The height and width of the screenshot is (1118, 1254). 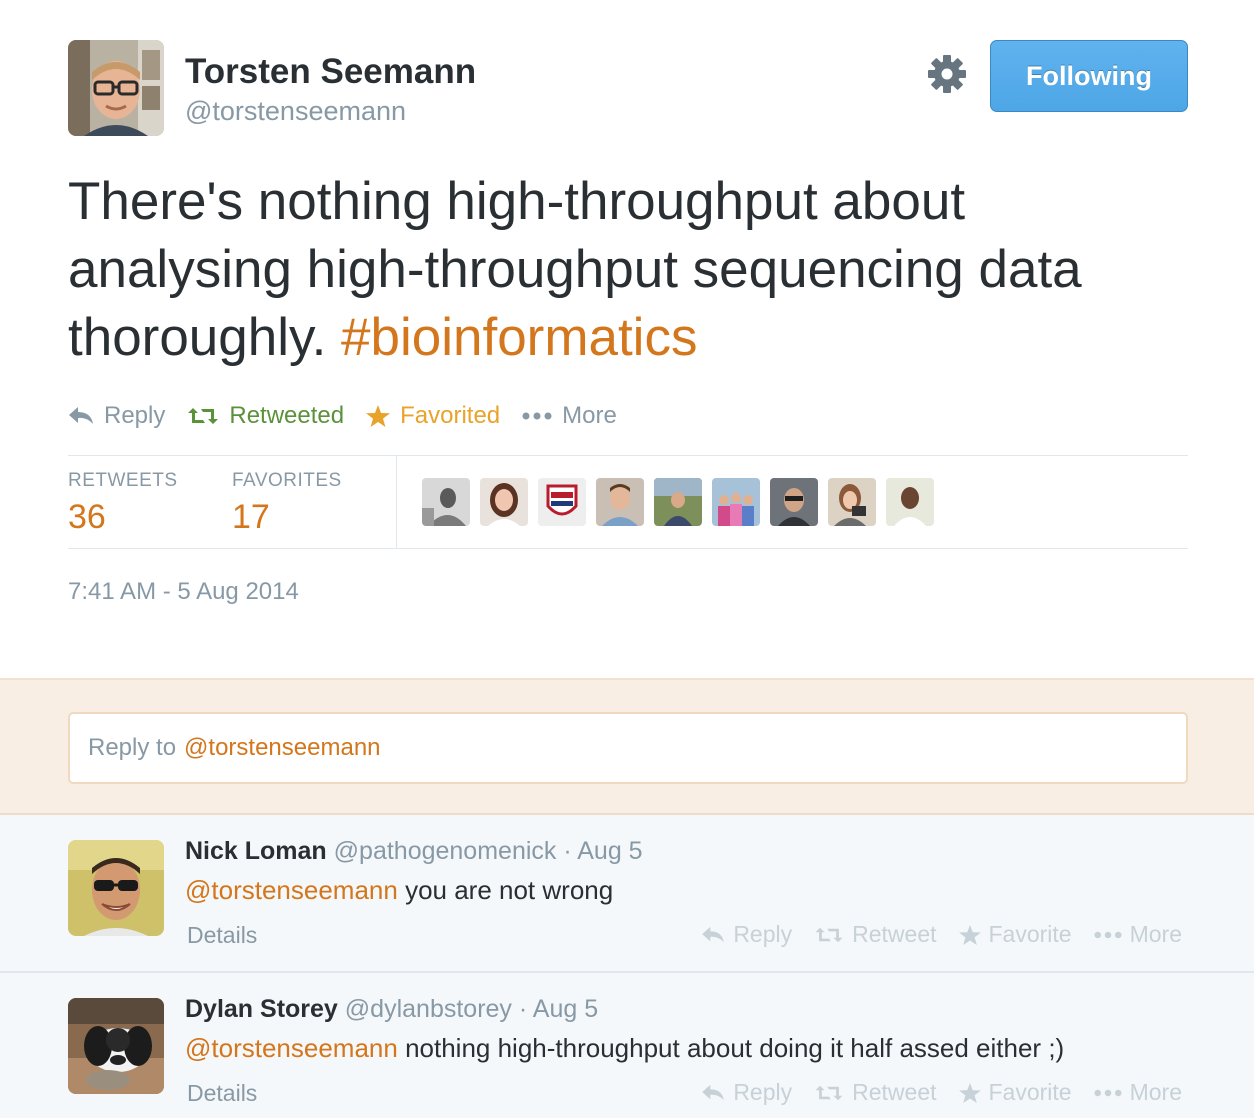 I want to click on favorites-count: 17, so click(x=251, y=517).